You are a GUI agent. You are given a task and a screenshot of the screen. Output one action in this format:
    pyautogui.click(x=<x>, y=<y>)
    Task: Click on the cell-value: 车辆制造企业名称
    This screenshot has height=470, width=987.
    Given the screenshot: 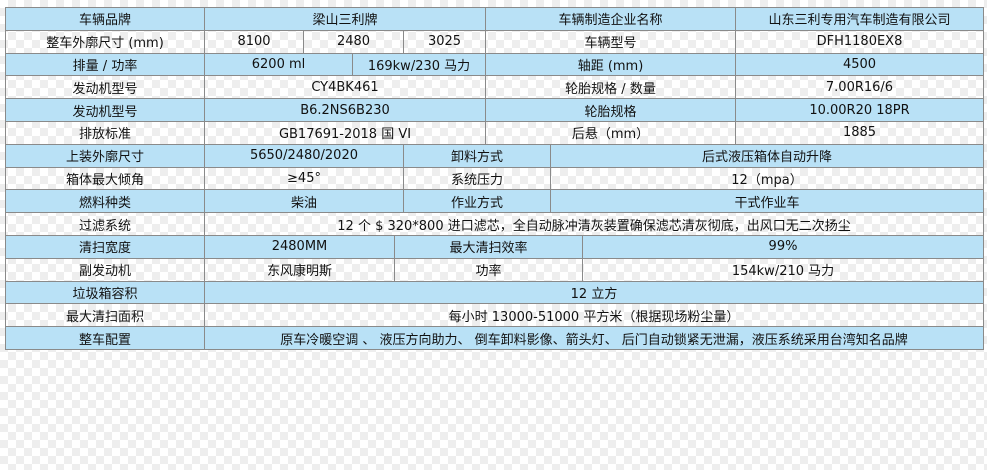 What is the action you would take?
    pyautogui.click(x=611, y=19)
    